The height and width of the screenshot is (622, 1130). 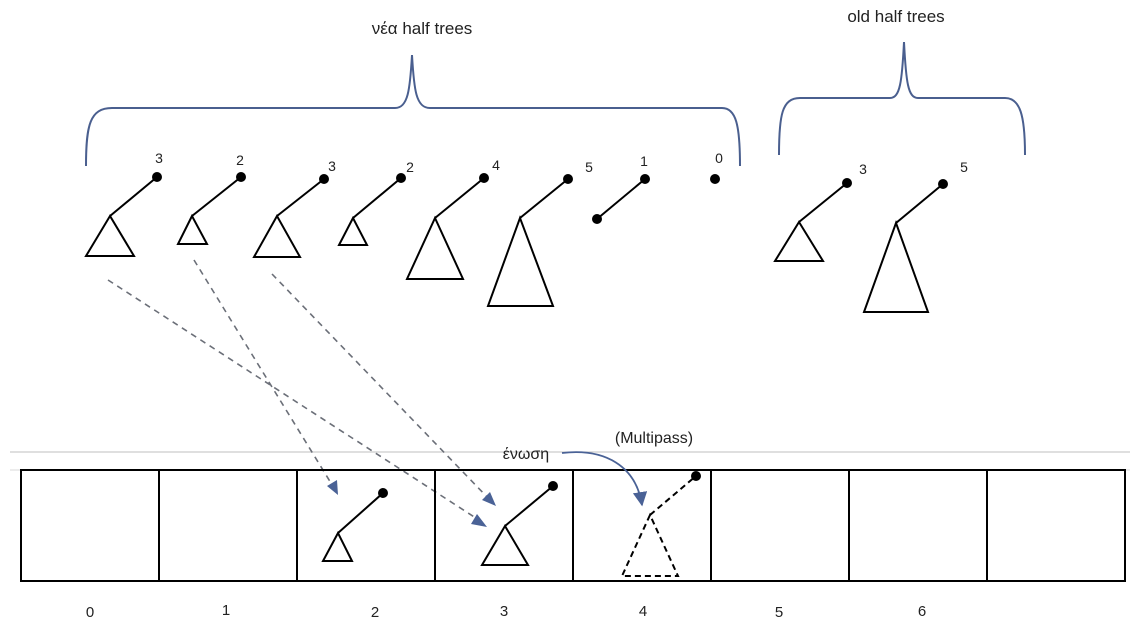 What do you see at coordinates (654, 438) in the screenshot?
I see `multipass-label: (Multipass)` at bounding box center [654, 438].